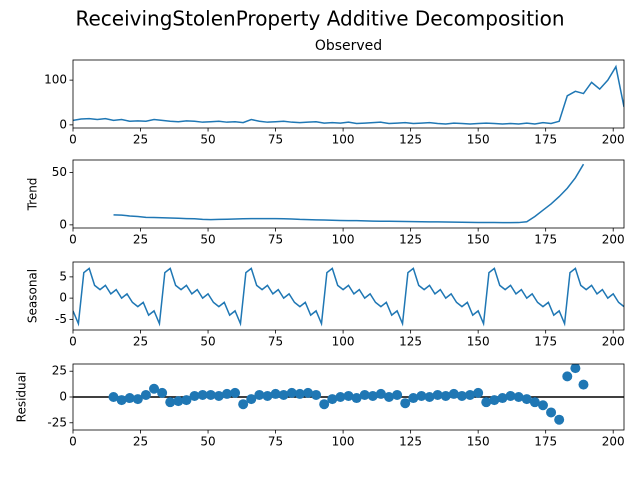 The height and width of the screenshot is (480, 640). Describe the element at coordinates (57, 422) in the screenshot. I see `y-tick-label: -25` at that location.